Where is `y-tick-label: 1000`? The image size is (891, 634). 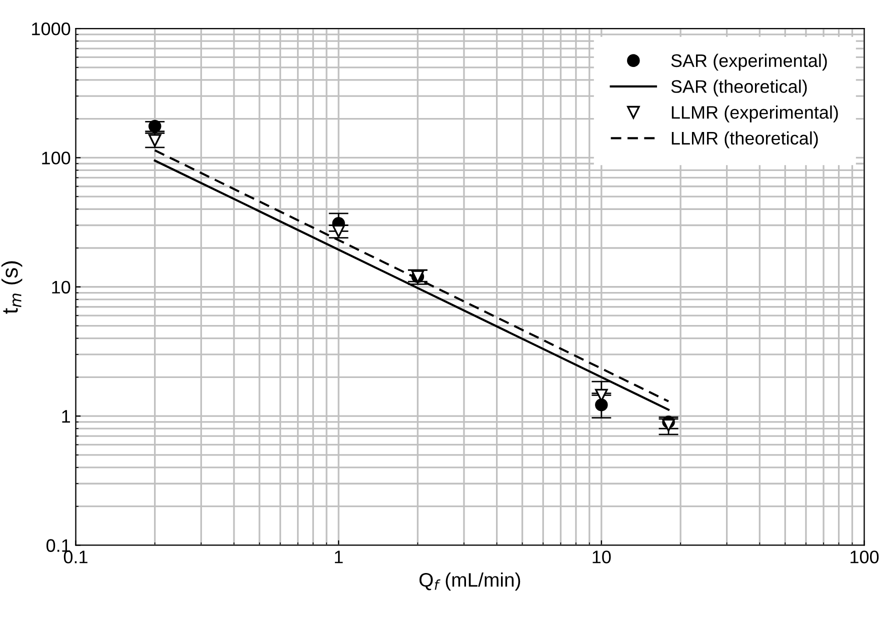 y-tick-label: 1000 is located at coordinates (51, 29).